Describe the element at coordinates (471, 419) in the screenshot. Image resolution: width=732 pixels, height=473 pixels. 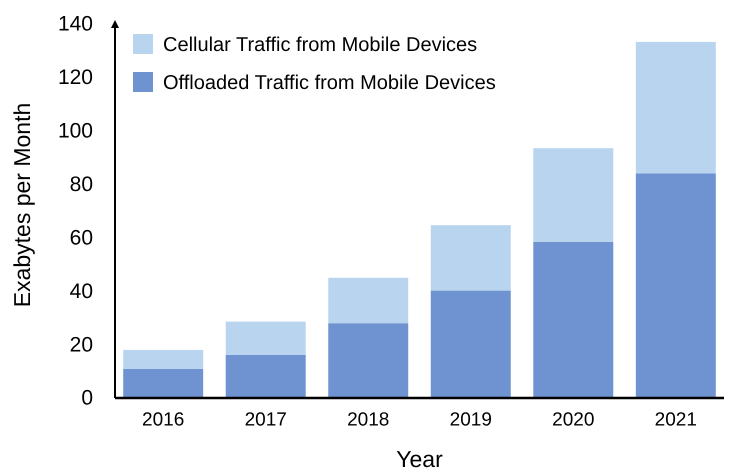
I see `x-tick-label: 2019` at that location.